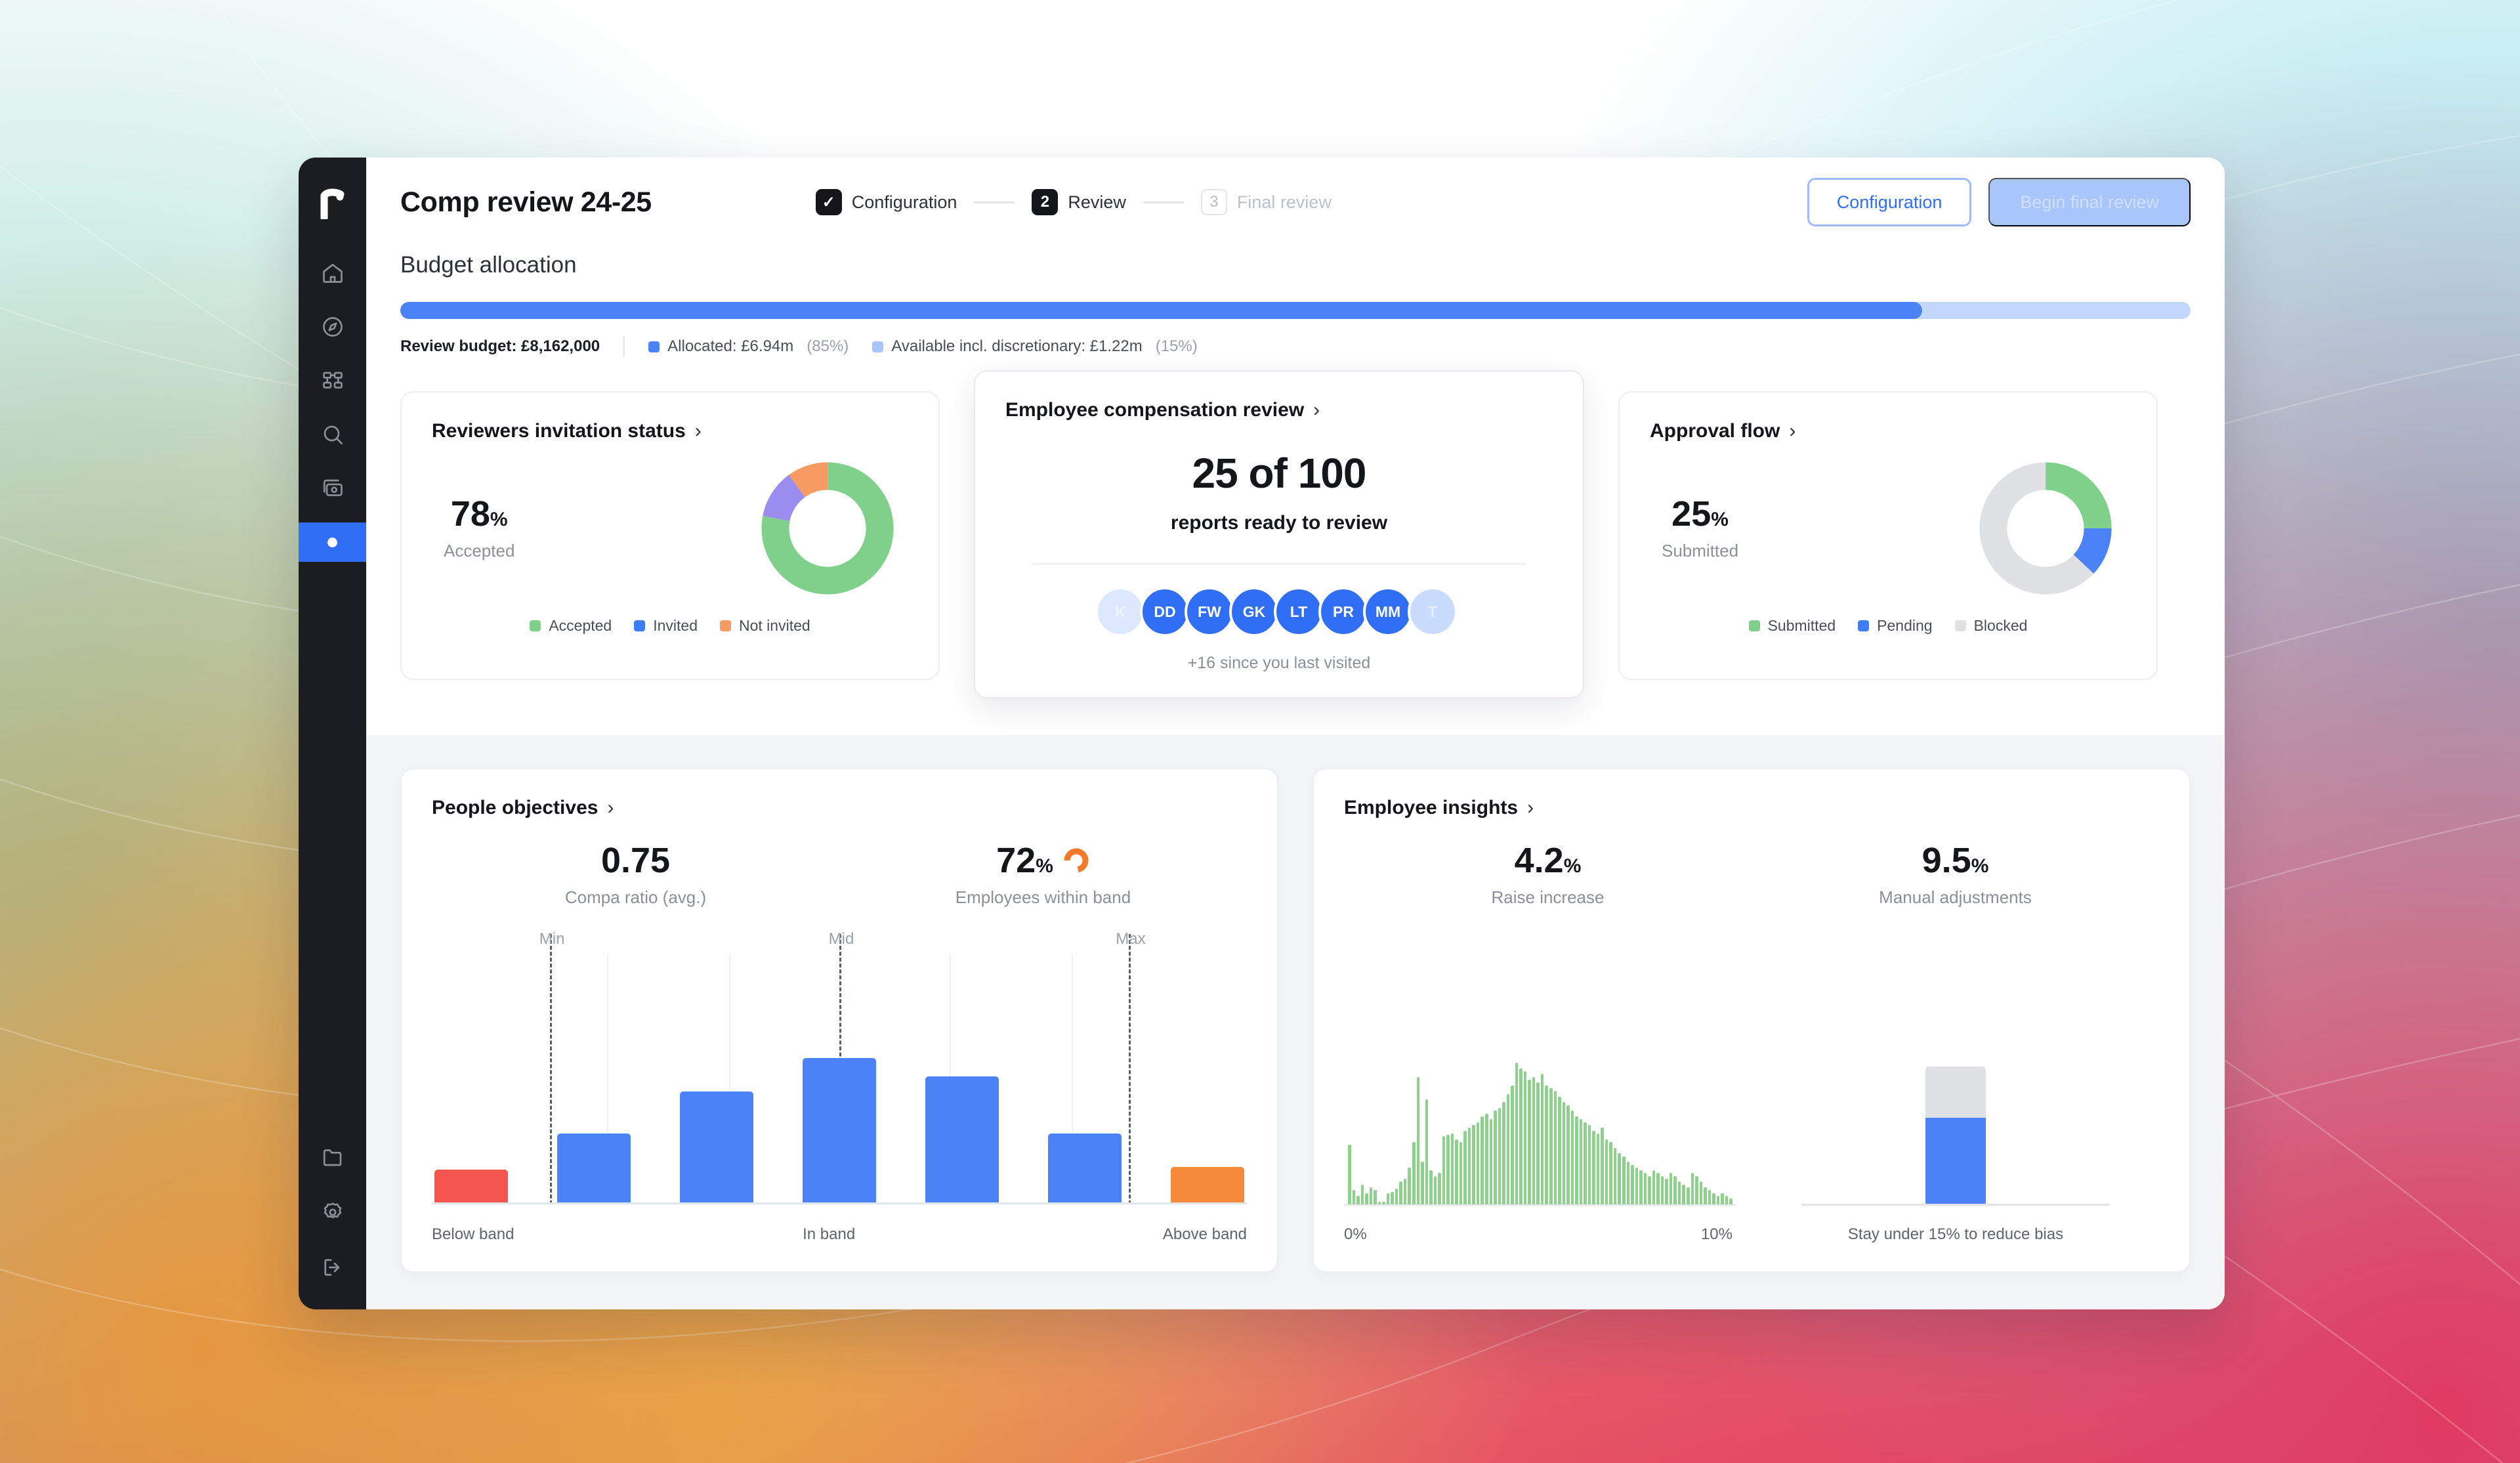 This screenshot has width=2520, height=1463. Describe the element at coordinates (332, 434) in the screenshot. I see `sidebar-item-search` at that location.